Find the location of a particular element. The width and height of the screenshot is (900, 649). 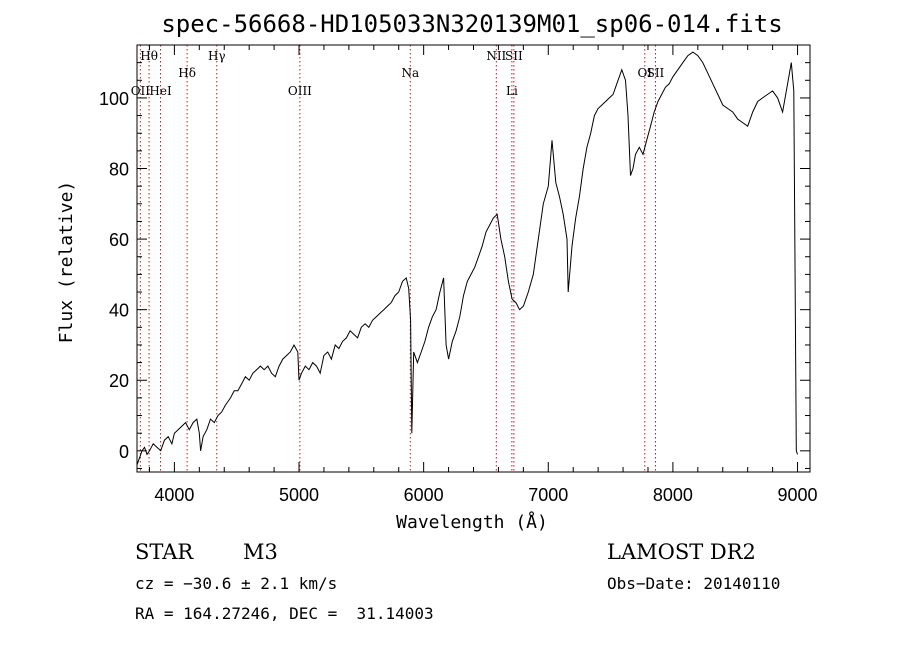

line-marker-label: OII is located at coordinates (141, 91).